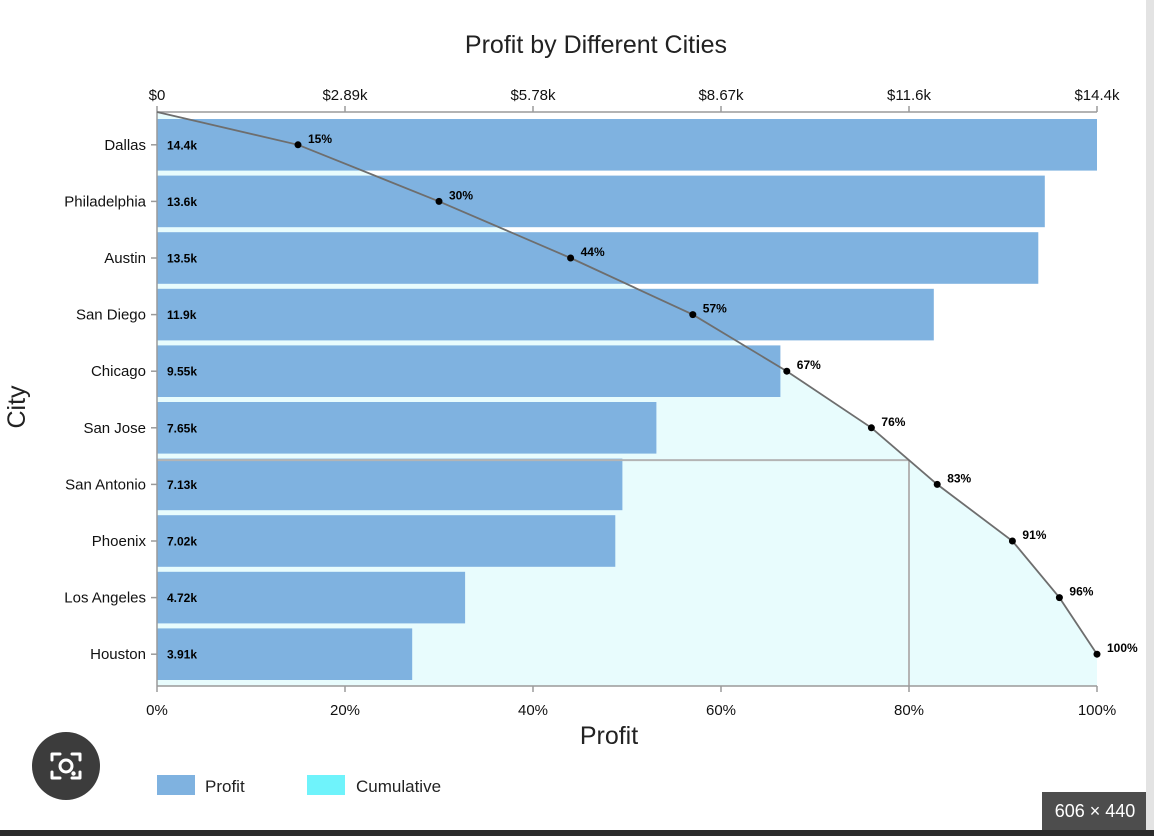  I want to click on bar-dallas, so click(627, 145).